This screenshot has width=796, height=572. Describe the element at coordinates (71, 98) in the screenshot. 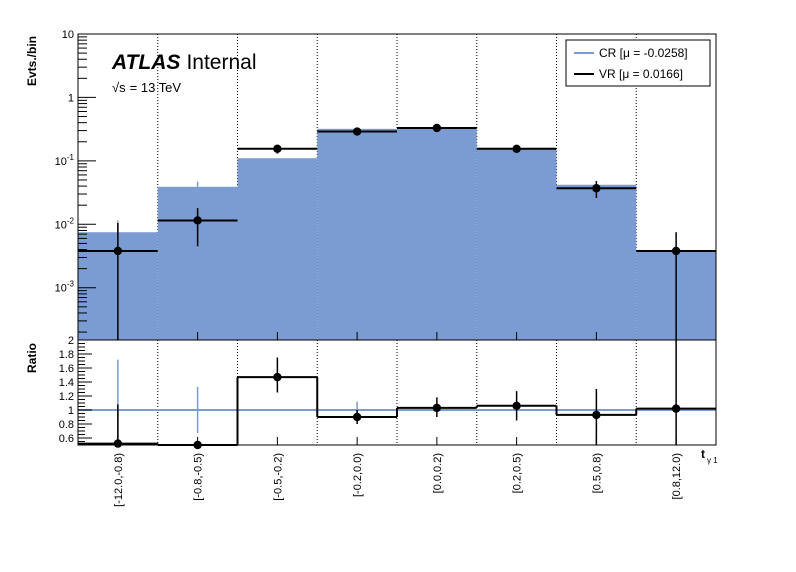

I see `main-y-tick-label: 1` at that location.